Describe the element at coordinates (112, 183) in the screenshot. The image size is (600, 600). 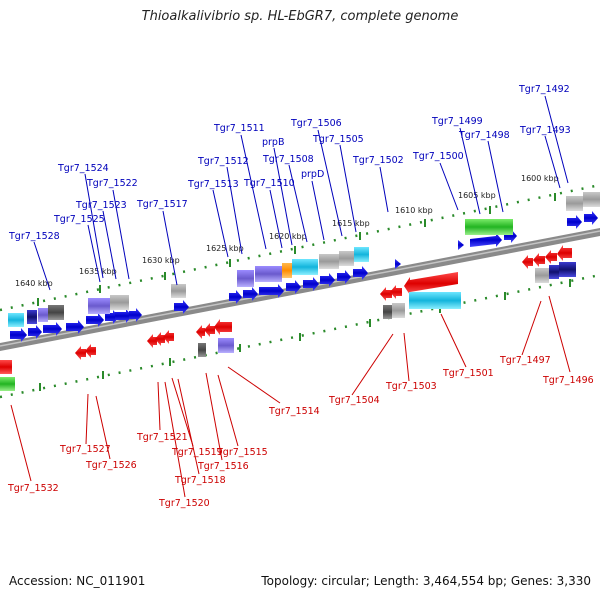
I see `gene-label: Tgr7_1522` at that location.